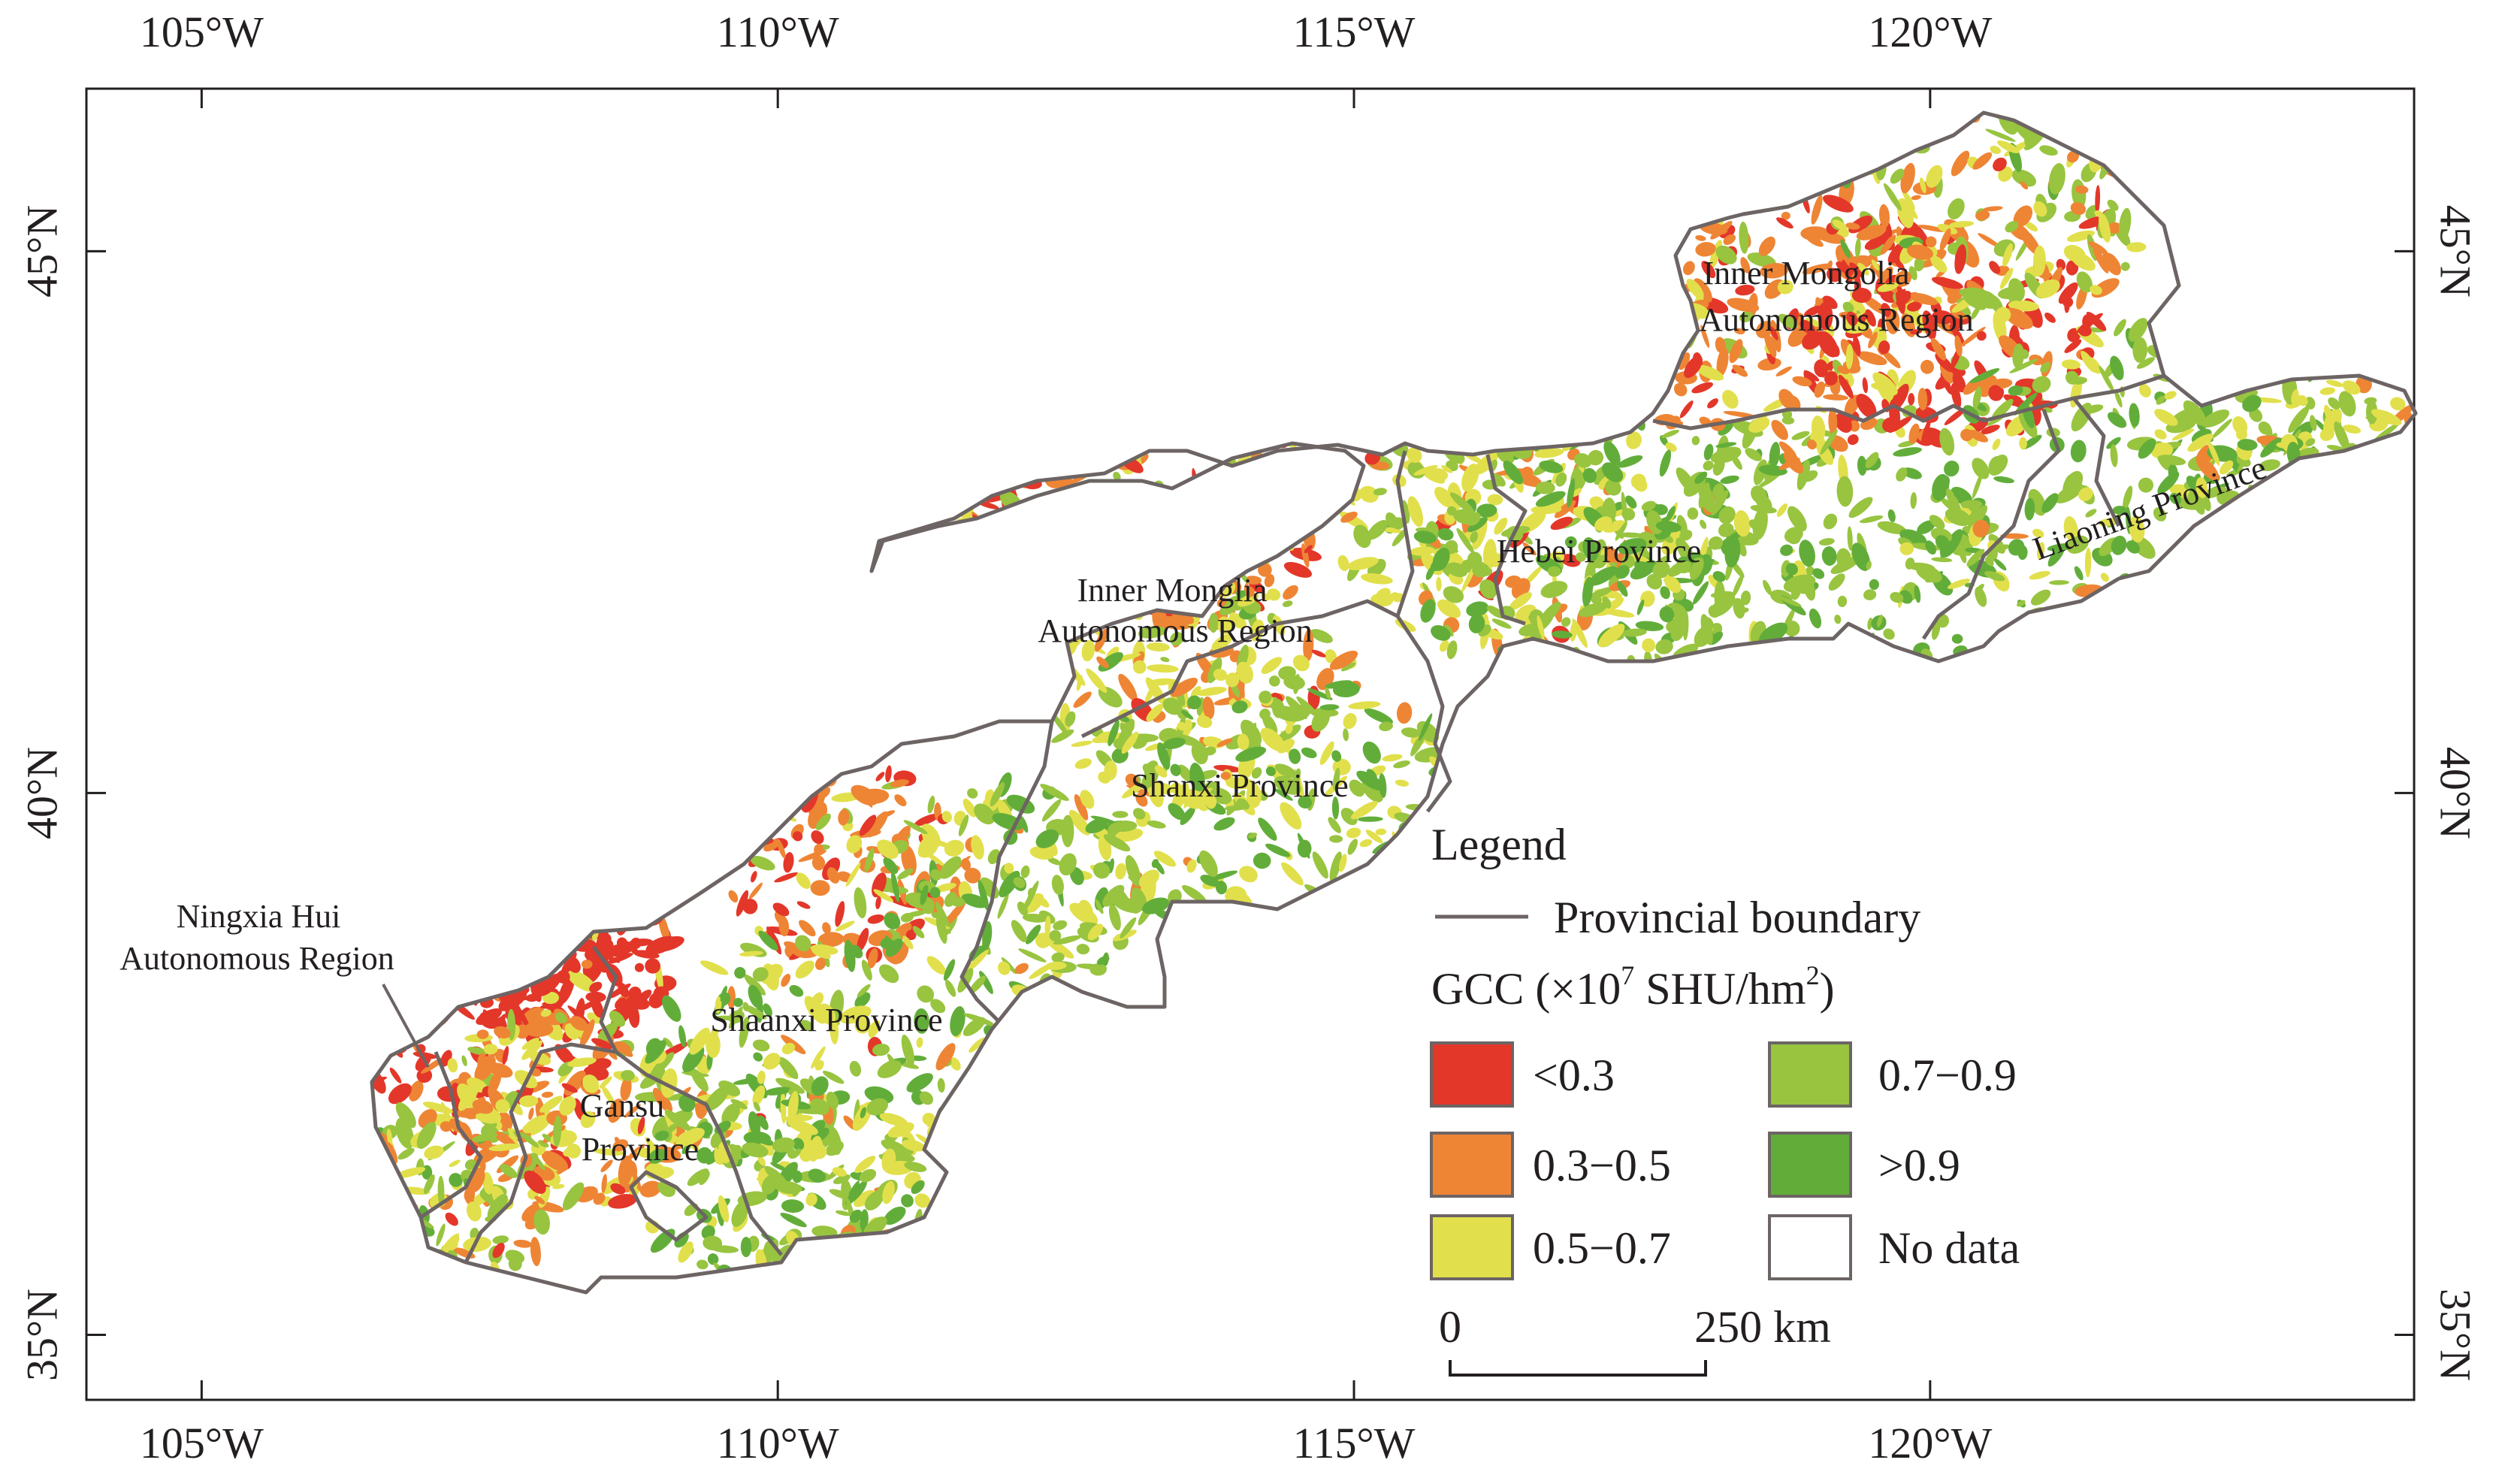  I want to click on label-ningxia-1: Ningxia Hui, so click(259, 917).